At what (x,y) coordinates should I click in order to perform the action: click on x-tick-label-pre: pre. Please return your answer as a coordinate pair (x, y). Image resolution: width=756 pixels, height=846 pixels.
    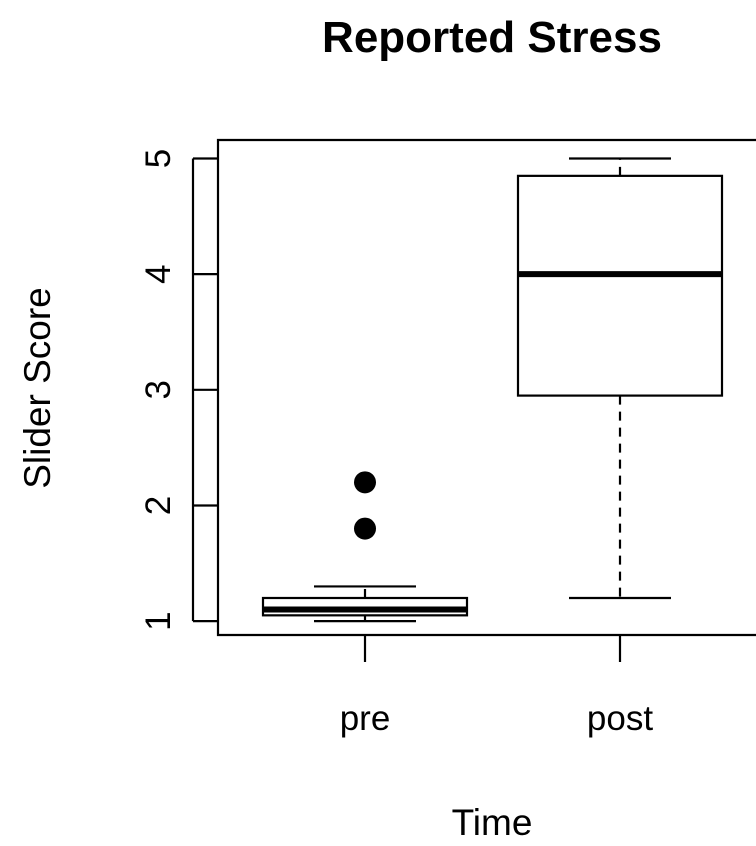
    Looking at the image, I should click on (365, 718).